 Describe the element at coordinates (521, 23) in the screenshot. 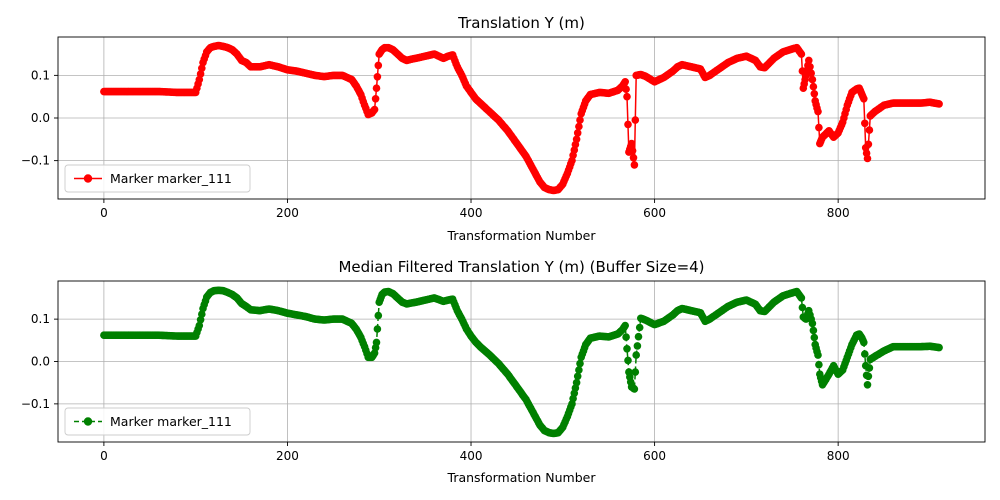

I see `chart-title: Translation Y (m)` at that location.